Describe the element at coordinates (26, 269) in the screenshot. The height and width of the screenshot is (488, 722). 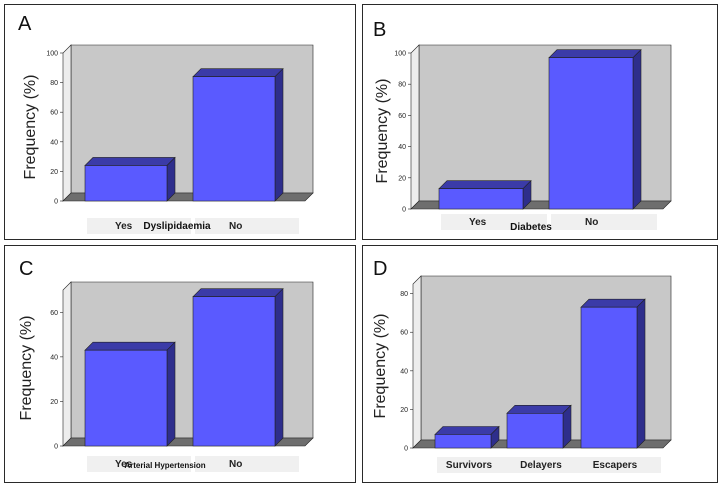
I see `panel-label-c: C` at that location.